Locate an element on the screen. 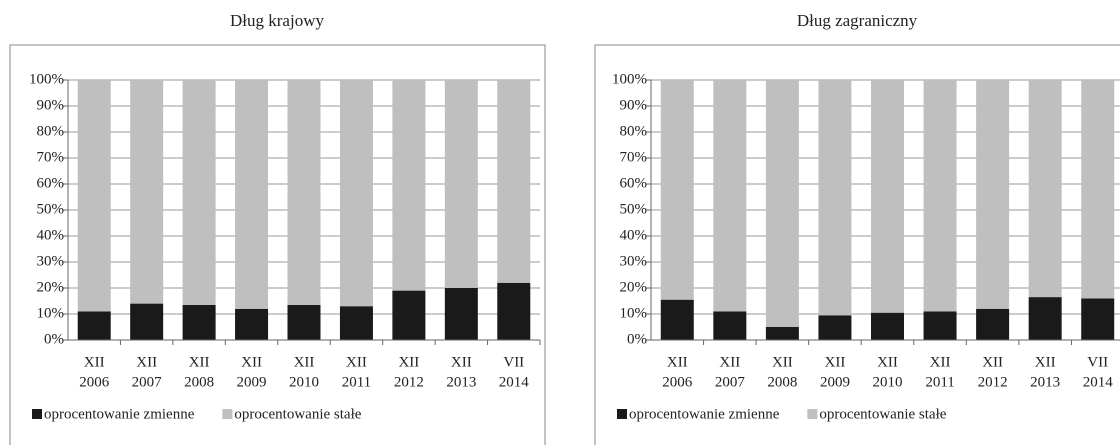 This screenshot has height=445, width=1120. y-tick-label: 20% is located at coordinates (634, 287).